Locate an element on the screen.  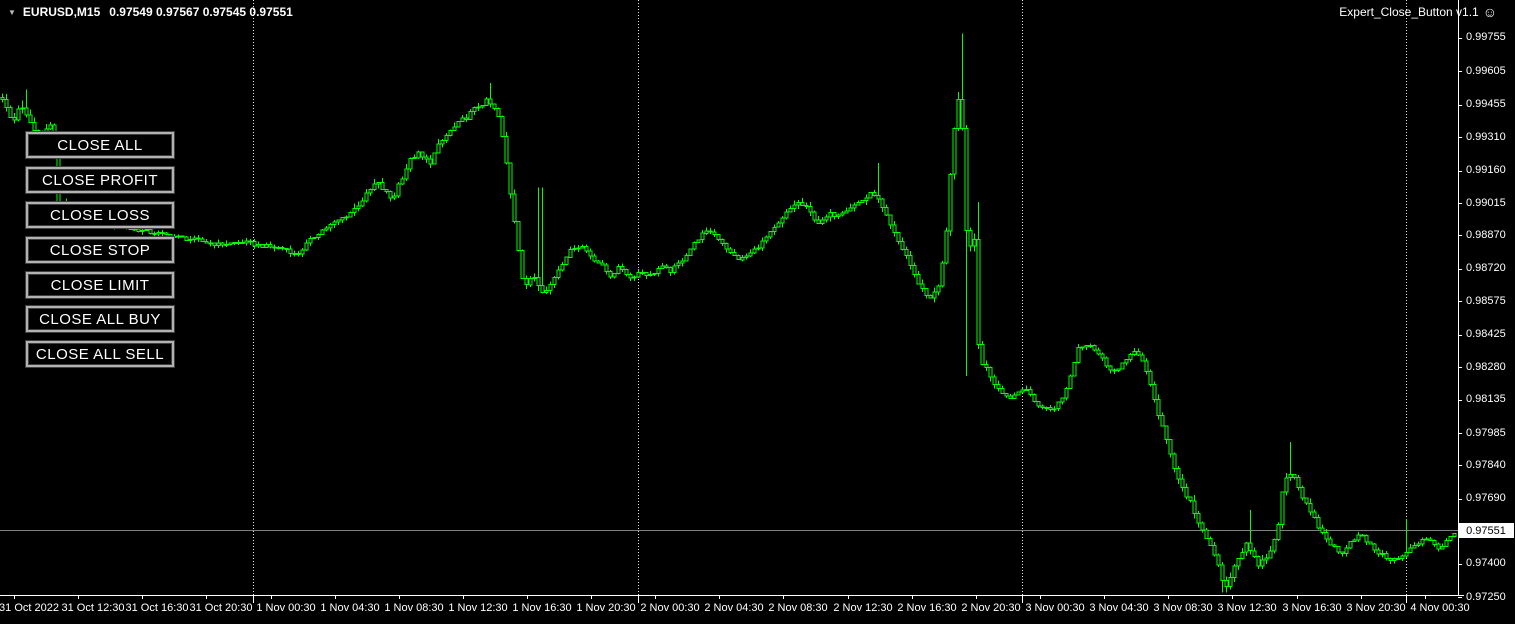
time-axis-label: 2 Nov 04:30 is located at coordinates (734, 608).